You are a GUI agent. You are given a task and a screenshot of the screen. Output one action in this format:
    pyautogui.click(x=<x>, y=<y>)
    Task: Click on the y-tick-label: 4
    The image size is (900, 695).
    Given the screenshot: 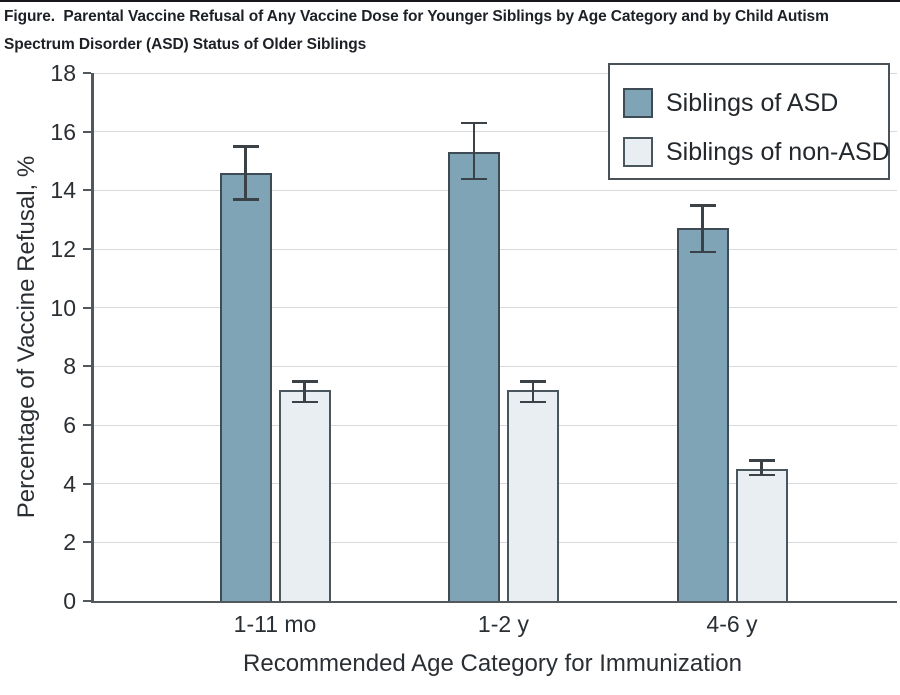 What is the action you would take?
    pyautogui.click(x=69, y=483)
    